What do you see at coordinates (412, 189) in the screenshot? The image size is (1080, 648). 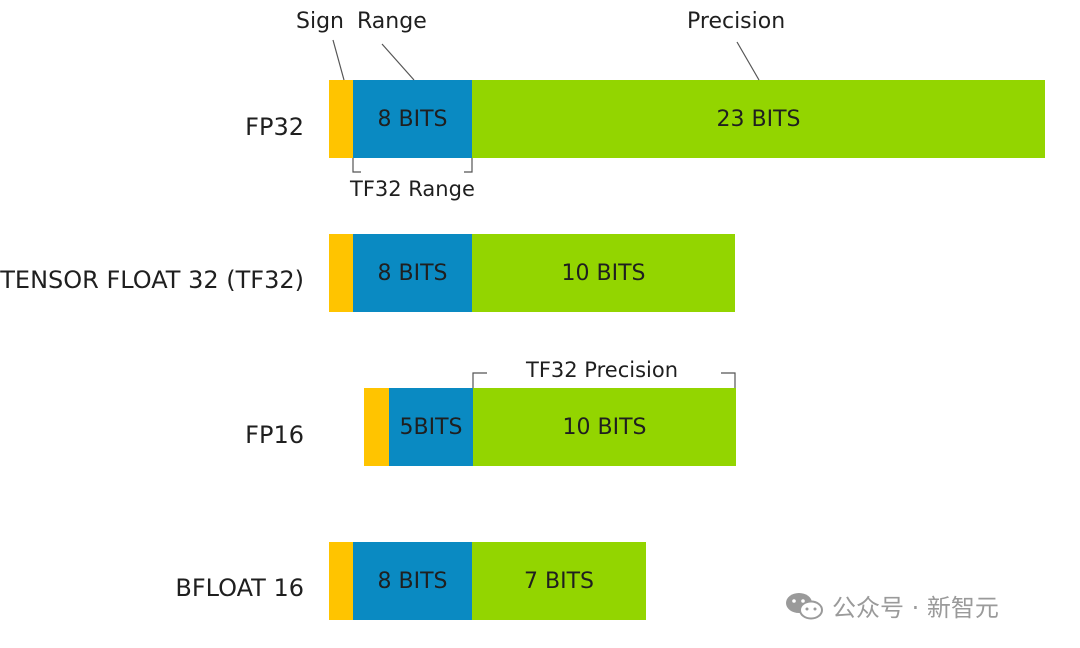 I see `tf32-range-label: TF32 Range` at bounding box center [412, 189].